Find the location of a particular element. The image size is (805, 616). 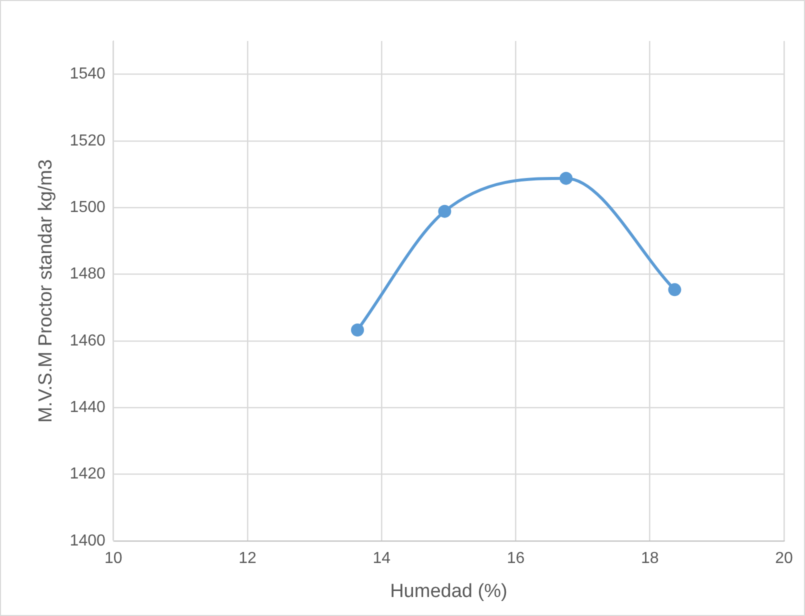

y-tick-label: 1500 is located at coordinates (88, 207).